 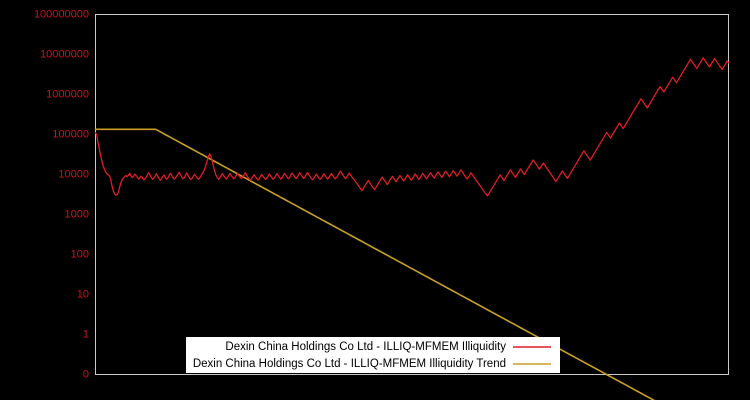 What do you see at coordinates (86, 334) in the screenshot?
I see `y-axis-tick-label: 1` at bounding box center [86, 334].